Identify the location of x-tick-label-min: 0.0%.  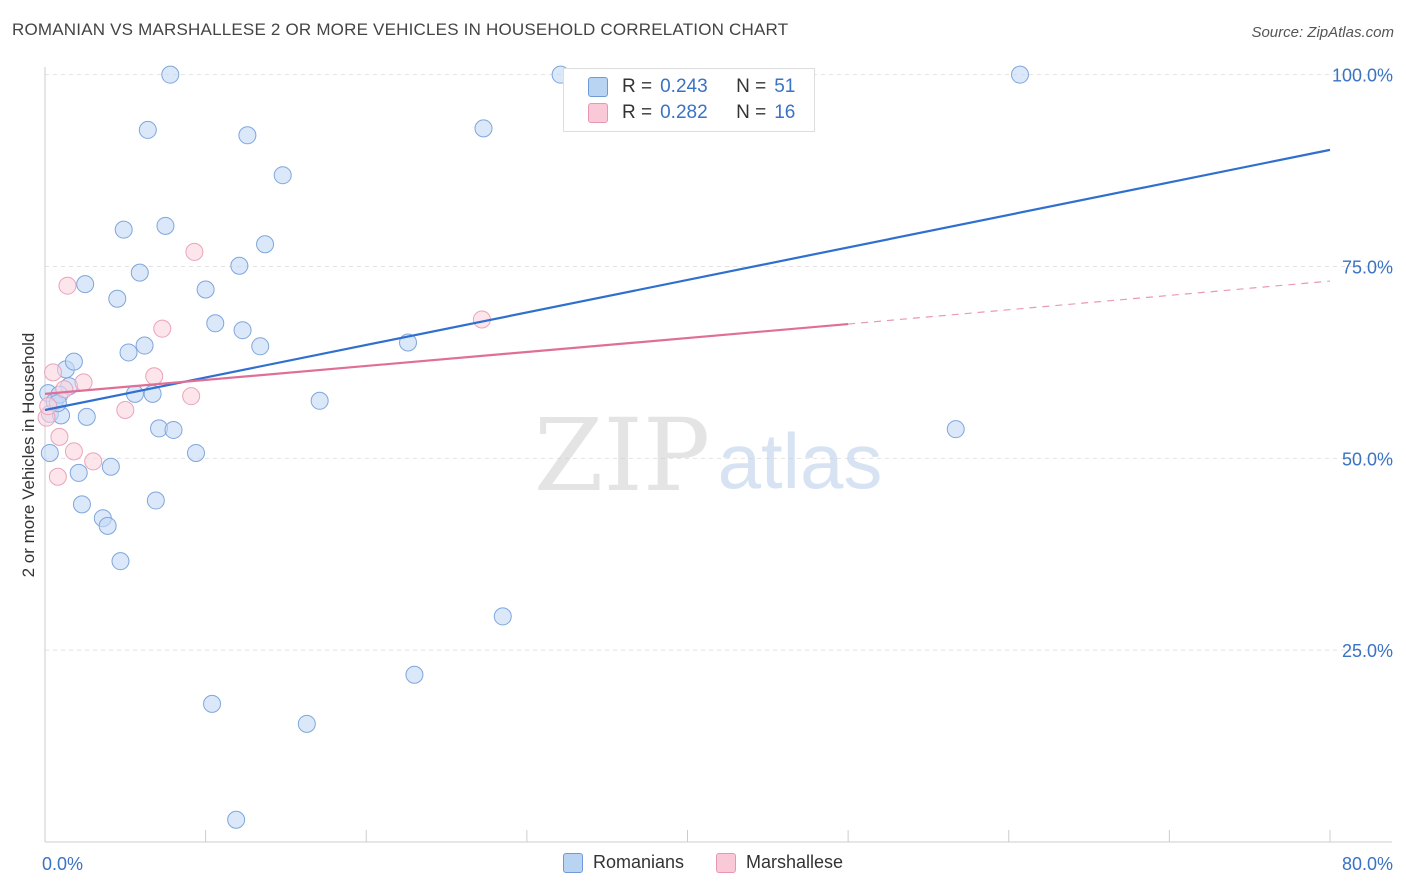
(62, 864).